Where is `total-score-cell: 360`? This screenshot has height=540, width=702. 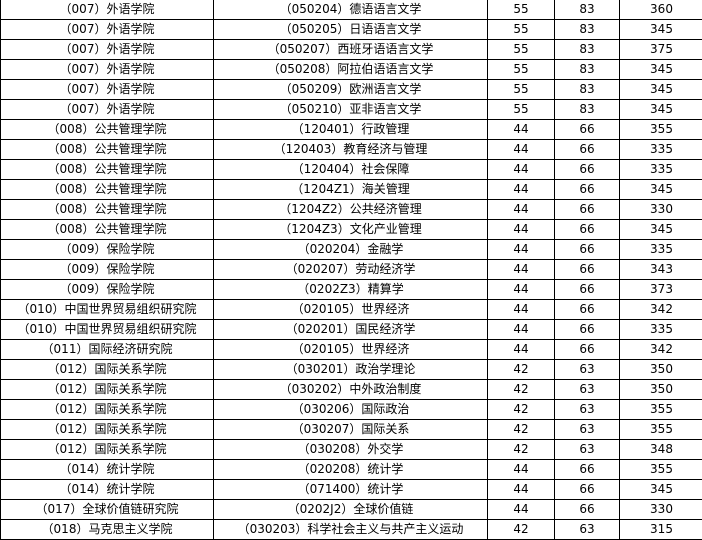
total-score-cell: 360 is located at coordinates (660, 10).